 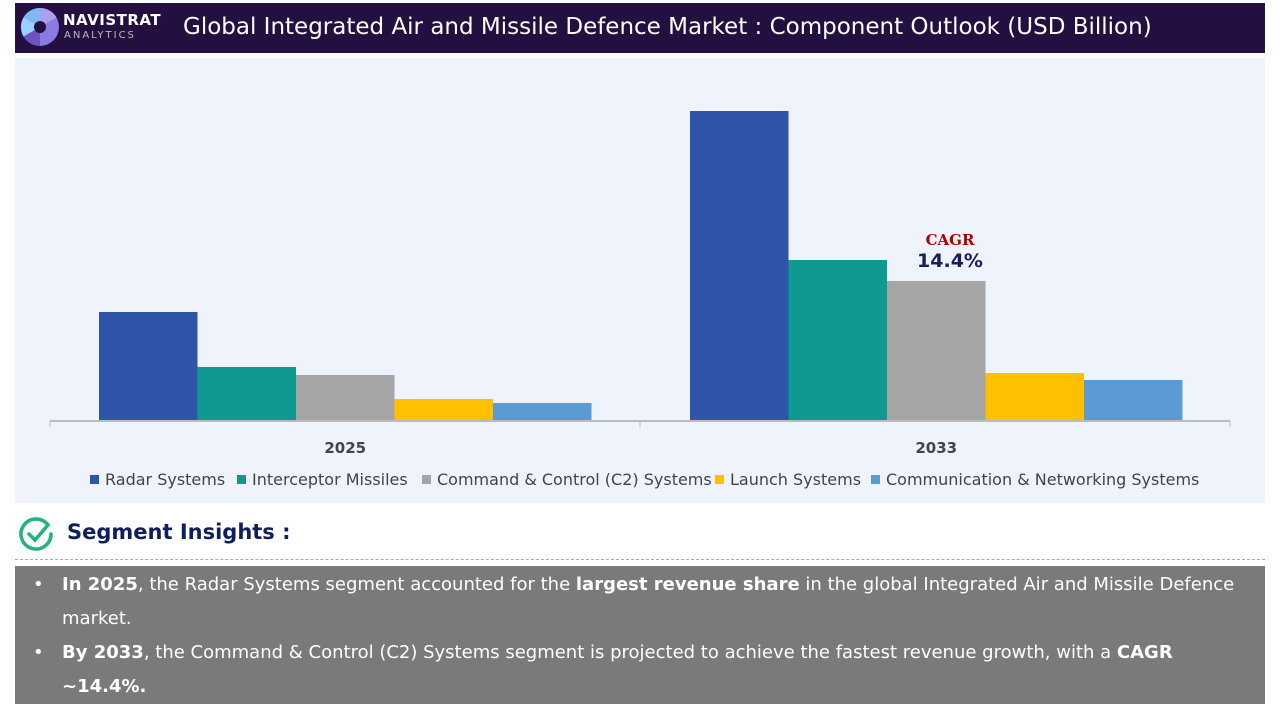 I want to click on legend-label: Interceptor Missiles, so click(x=330, y=479).